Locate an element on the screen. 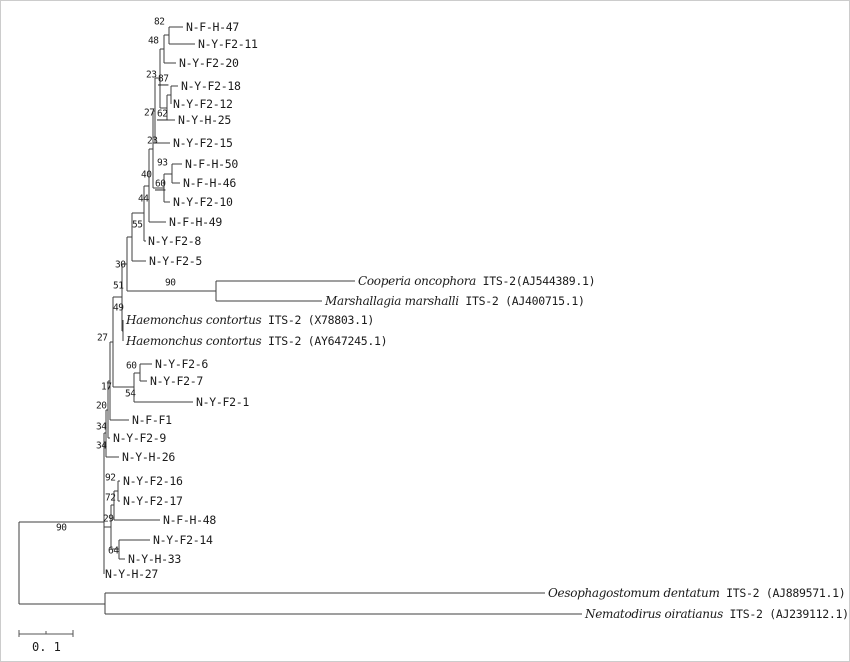  taxon-label: N-F-H-46 is located at coordinates (209, 183).